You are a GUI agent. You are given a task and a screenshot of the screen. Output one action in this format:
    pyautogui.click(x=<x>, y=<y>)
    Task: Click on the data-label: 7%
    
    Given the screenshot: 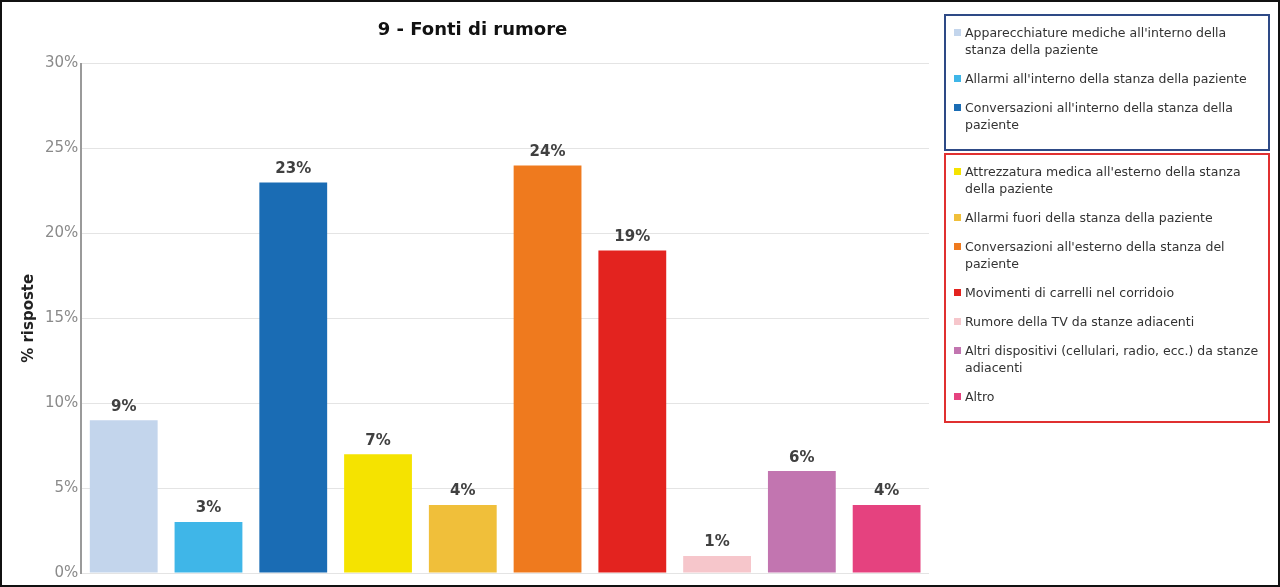 What is the action you would take?
    pyautogui.click(x=378, y=439)
    